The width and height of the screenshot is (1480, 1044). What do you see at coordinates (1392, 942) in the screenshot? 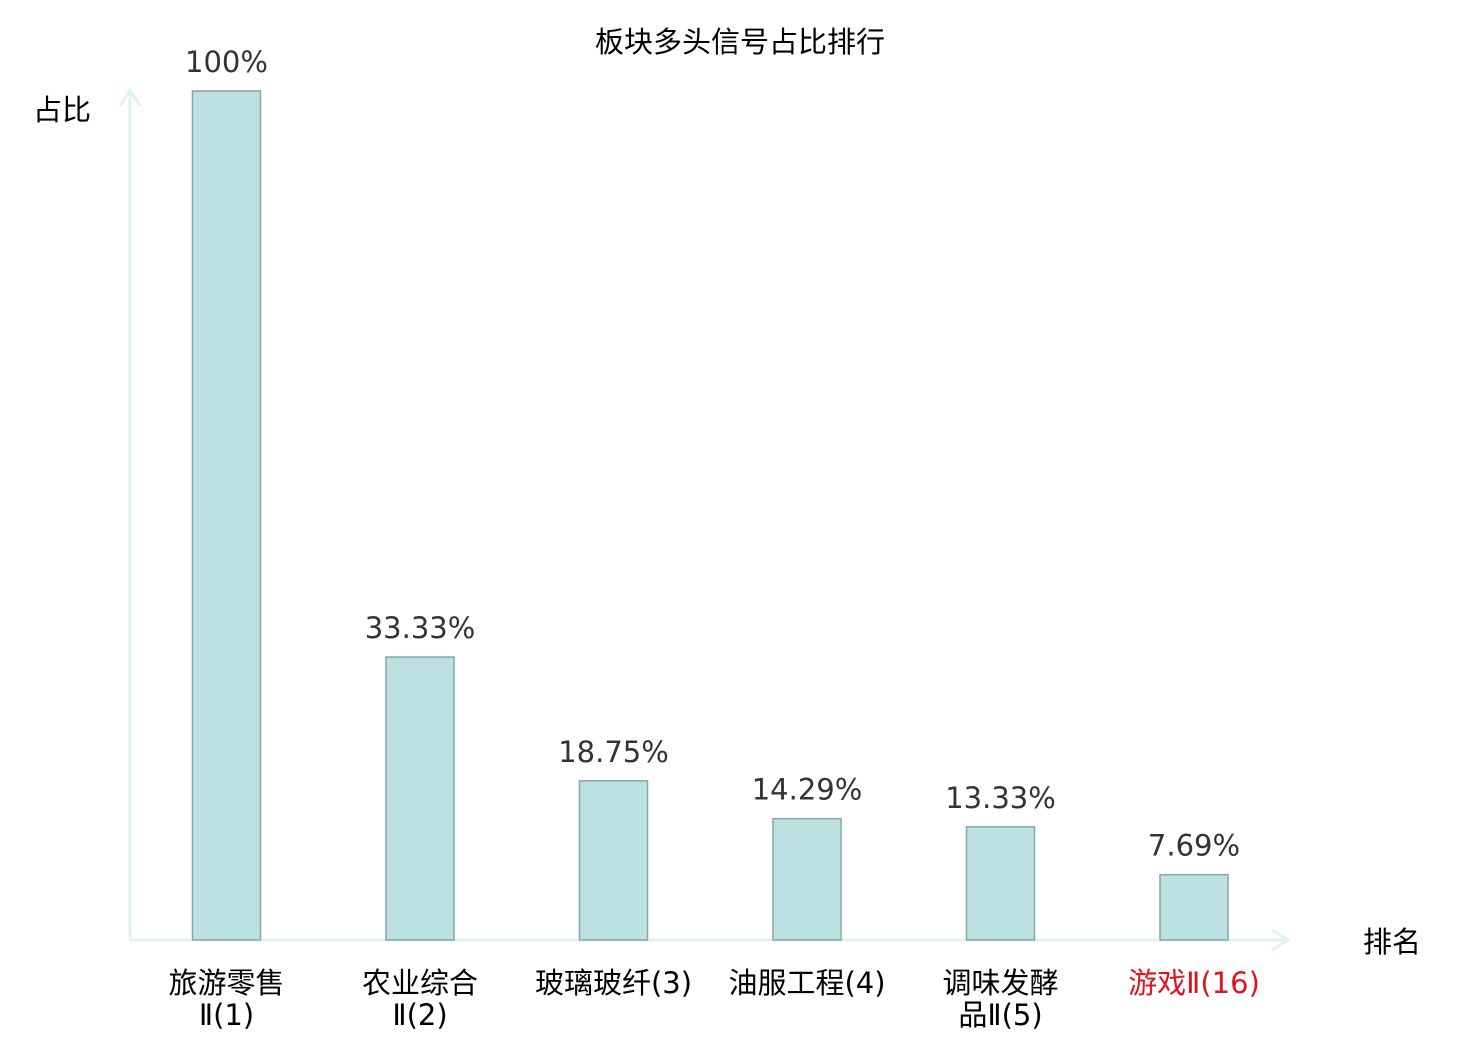
I see `x-axis-label: 排名` at bounding box center [1392, 942].